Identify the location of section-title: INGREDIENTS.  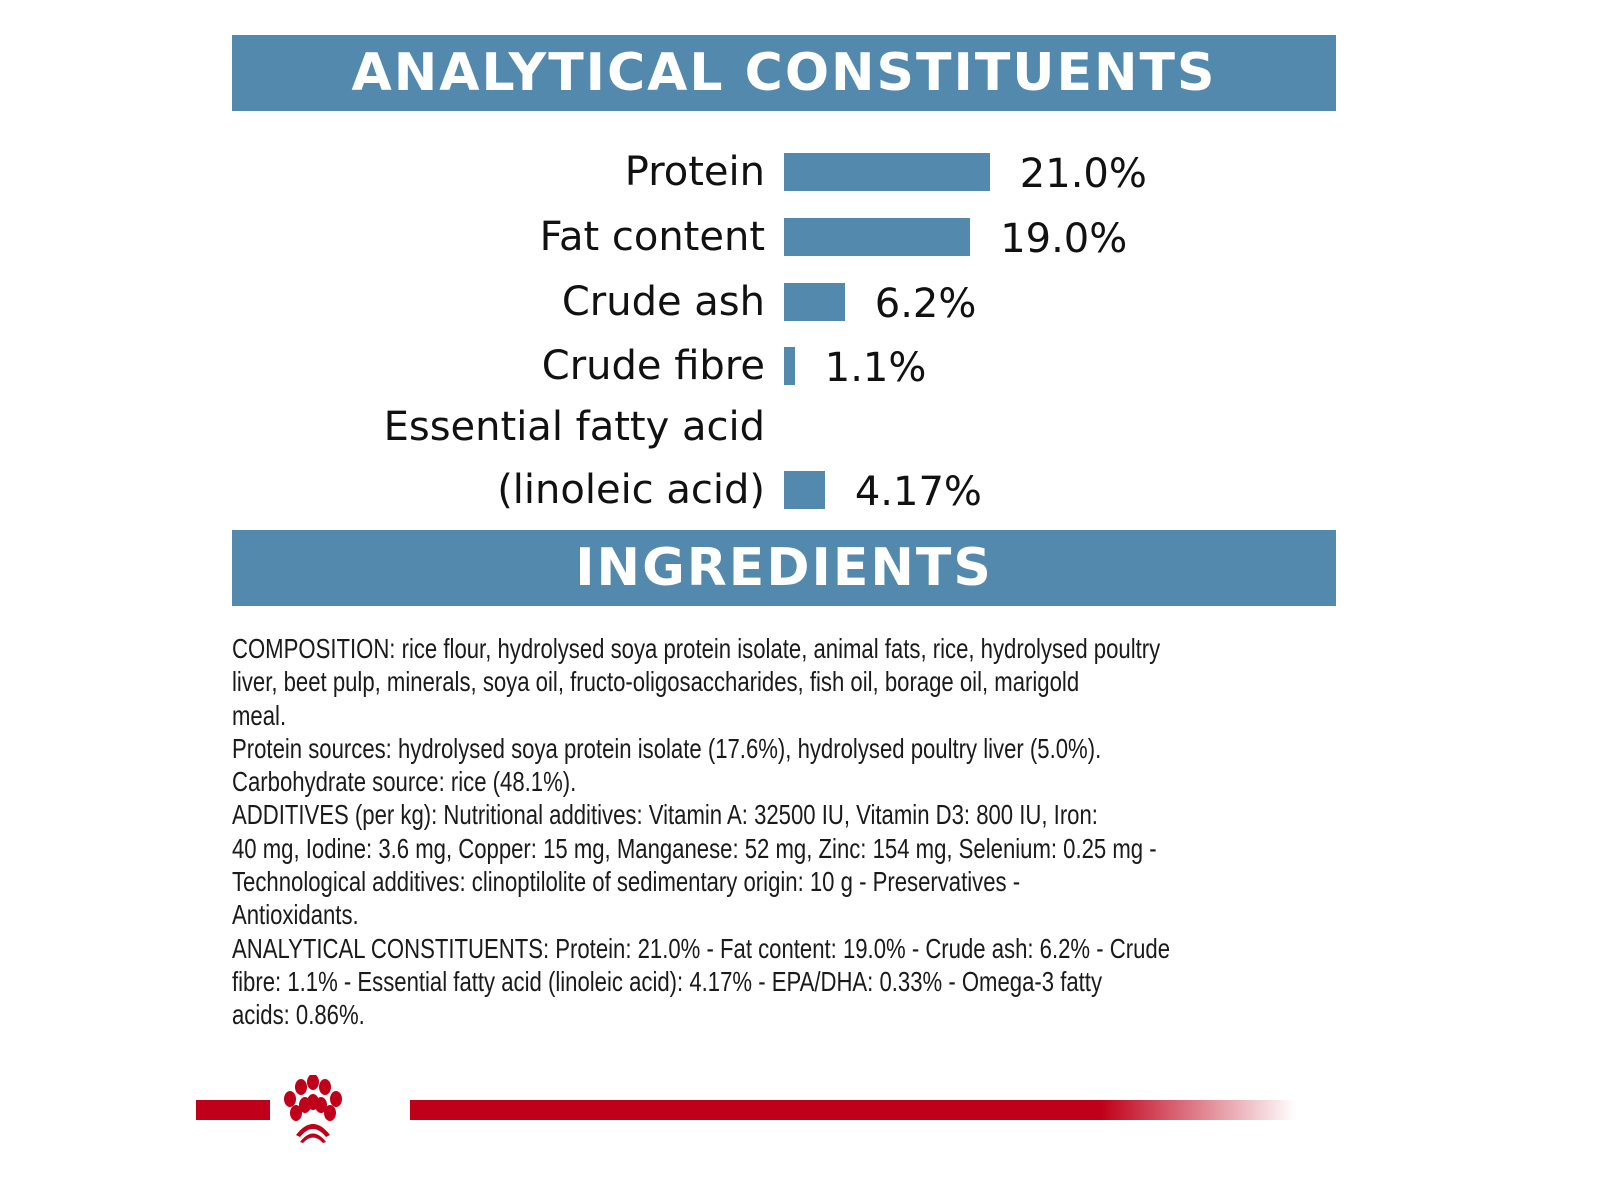
(784, 568).